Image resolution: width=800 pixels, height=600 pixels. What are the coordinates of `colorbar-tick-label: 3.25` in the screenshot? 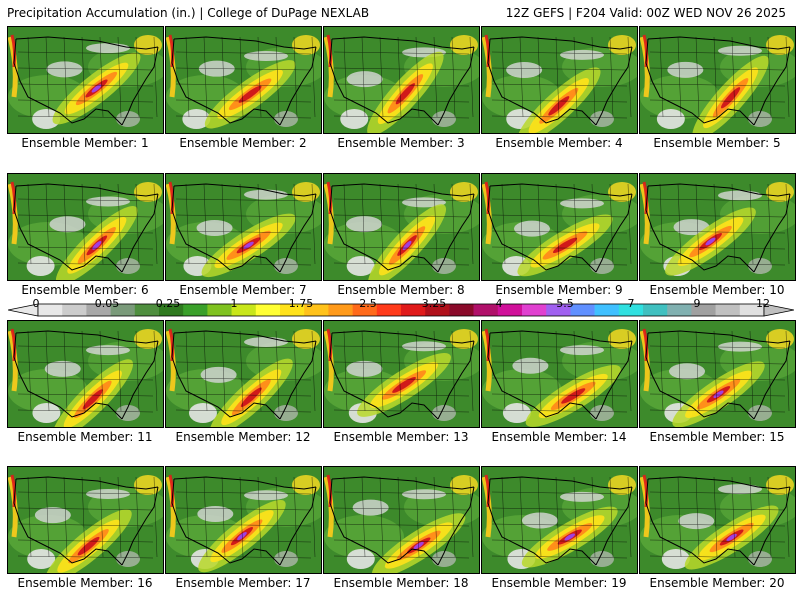 It's located at (434, 303).